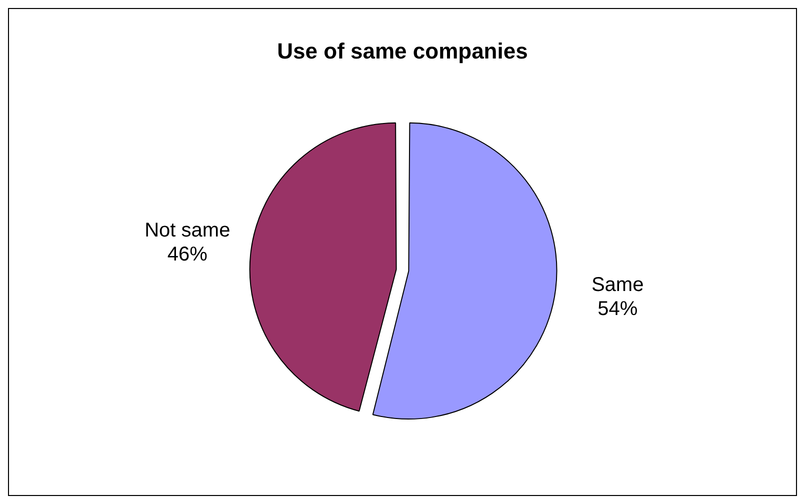 The width and height of the screenshot is (805, 504). Describe the element at coordinates (618, 309) in the screenshot. I see `data-label: 54%` at that location.